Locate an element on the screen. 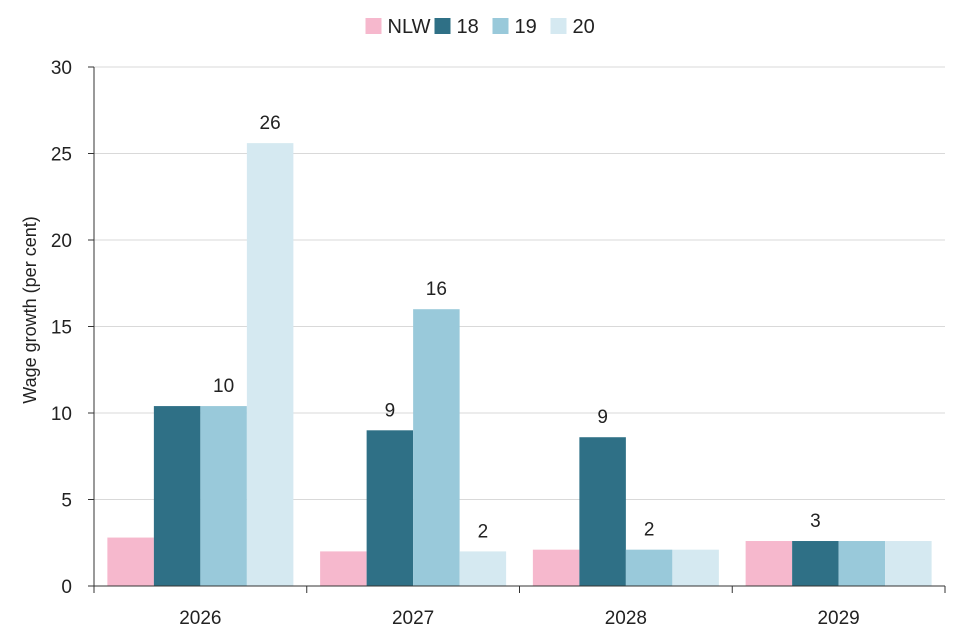 This screenshot has height=640, width=960. data-label: 26 is located at coordinates (270, 123).